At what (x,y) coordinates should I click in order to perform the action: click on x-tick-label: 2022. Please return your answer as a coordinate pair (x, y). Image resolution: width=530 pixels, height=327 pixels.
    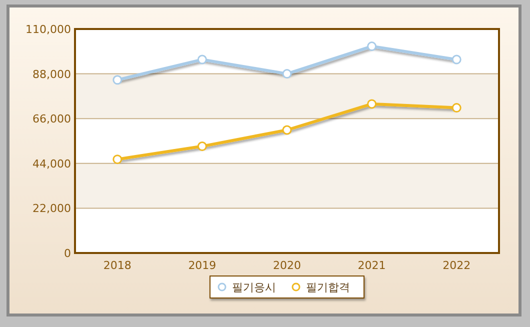
    Looking at the image, I should click on (456, 265).